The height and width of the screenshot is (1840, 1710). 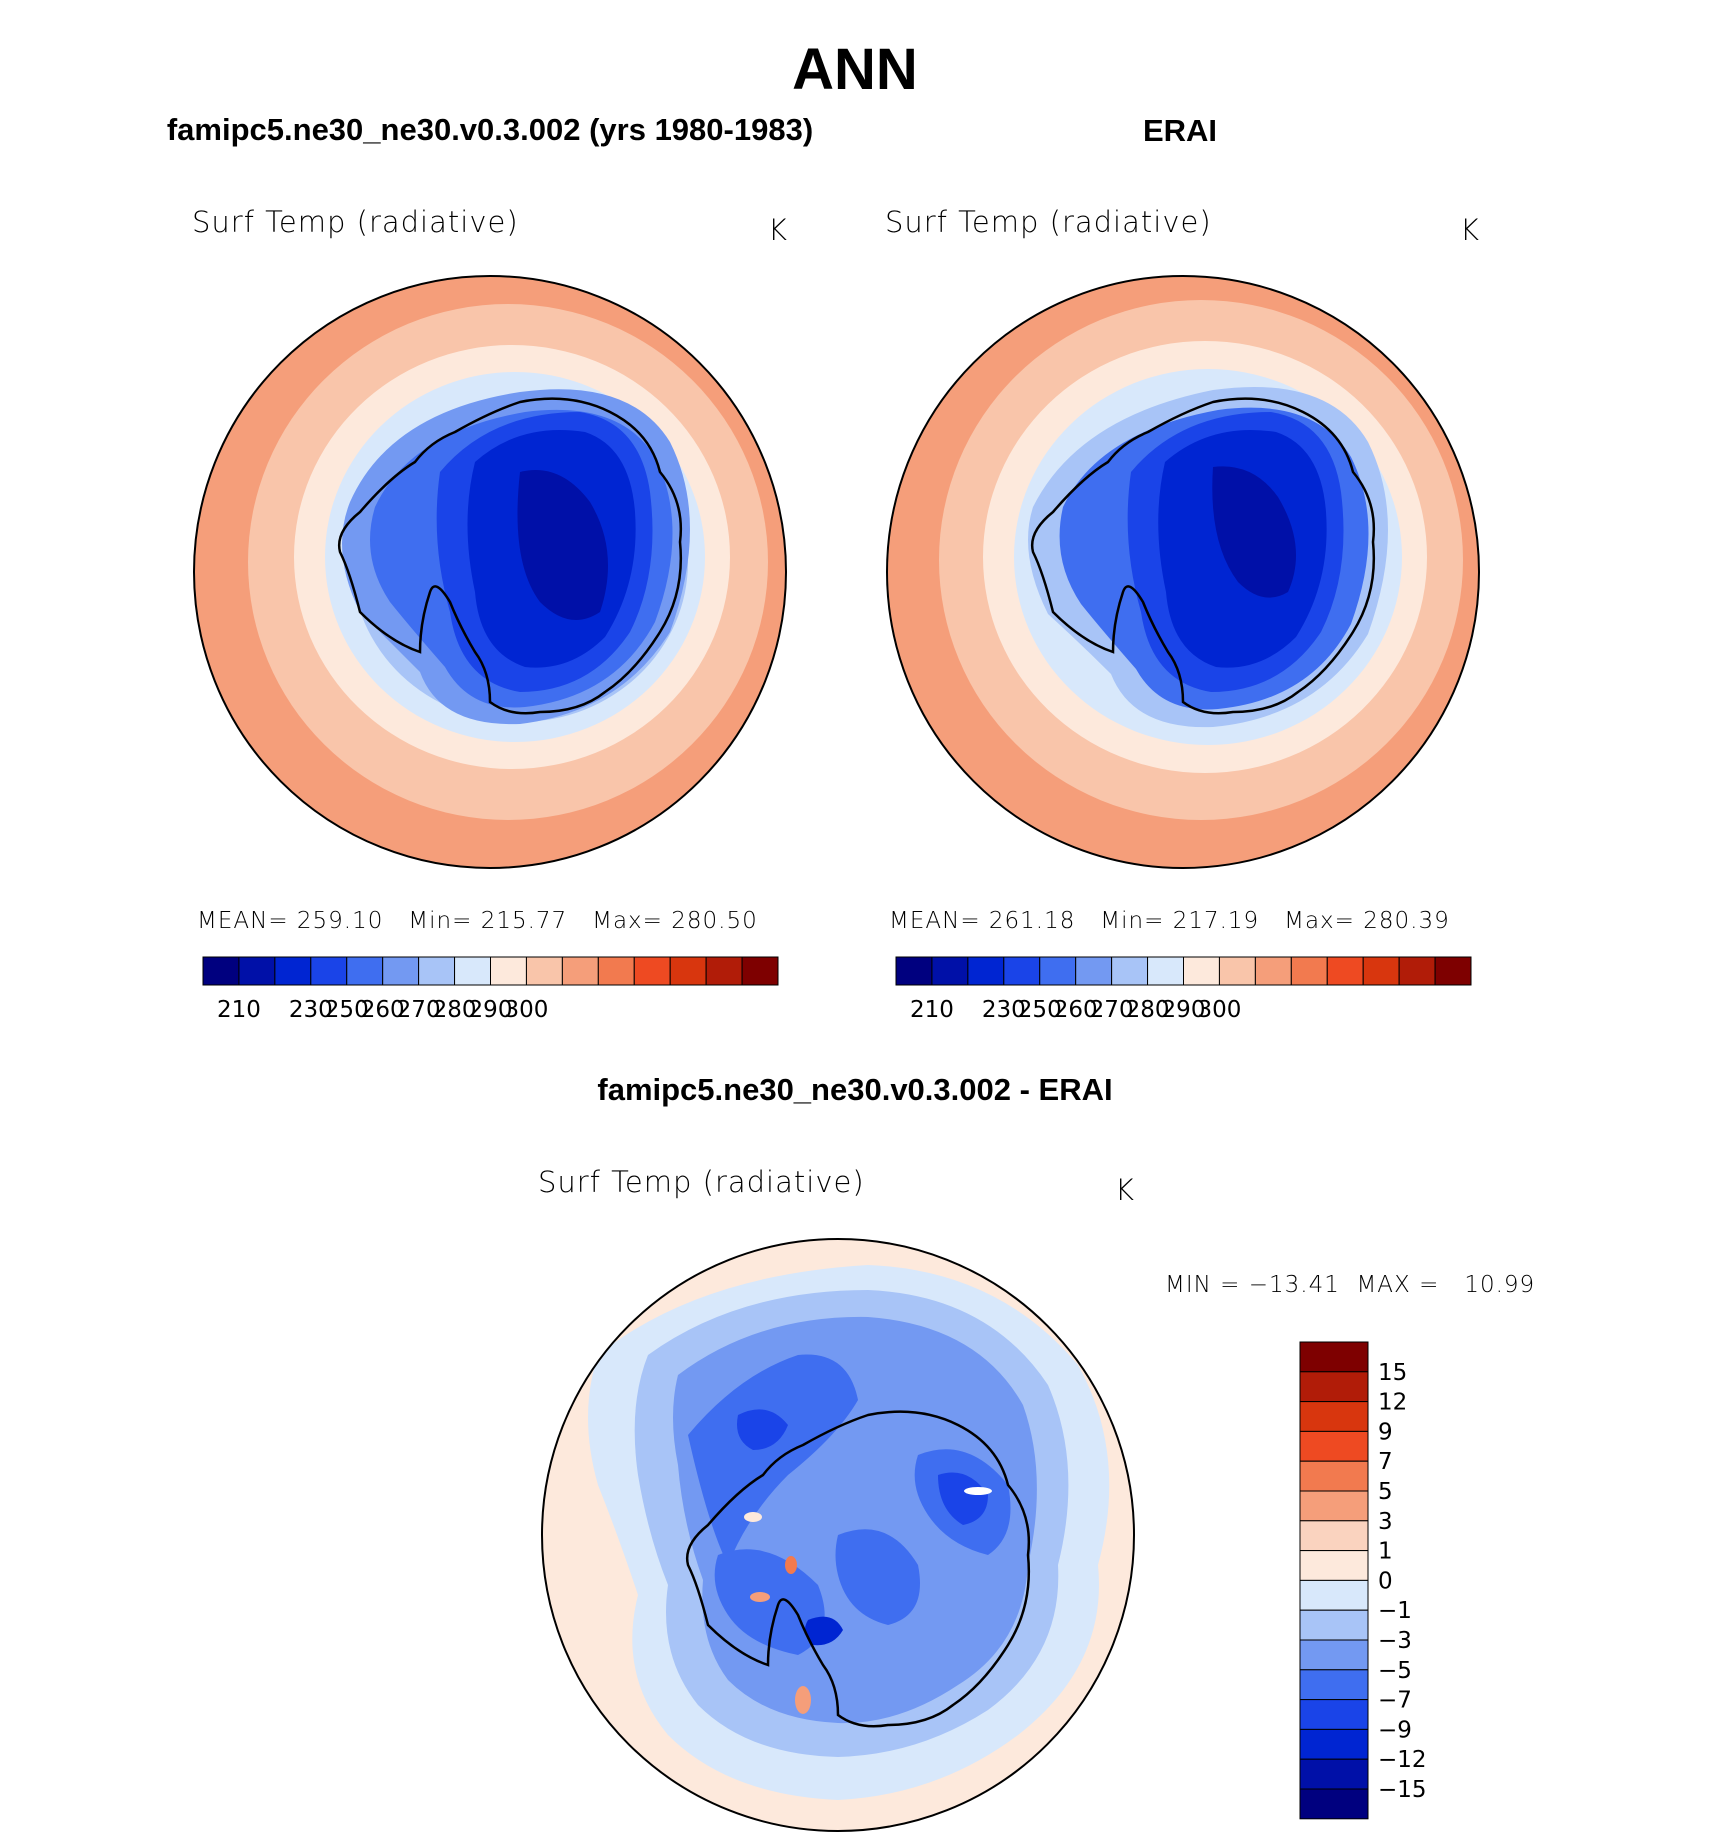 What do you see at coordinates (877, 1577) in the screenshot?
I see `diff-field-neg7-neg5-centre` at bounding box center [877, 1577].